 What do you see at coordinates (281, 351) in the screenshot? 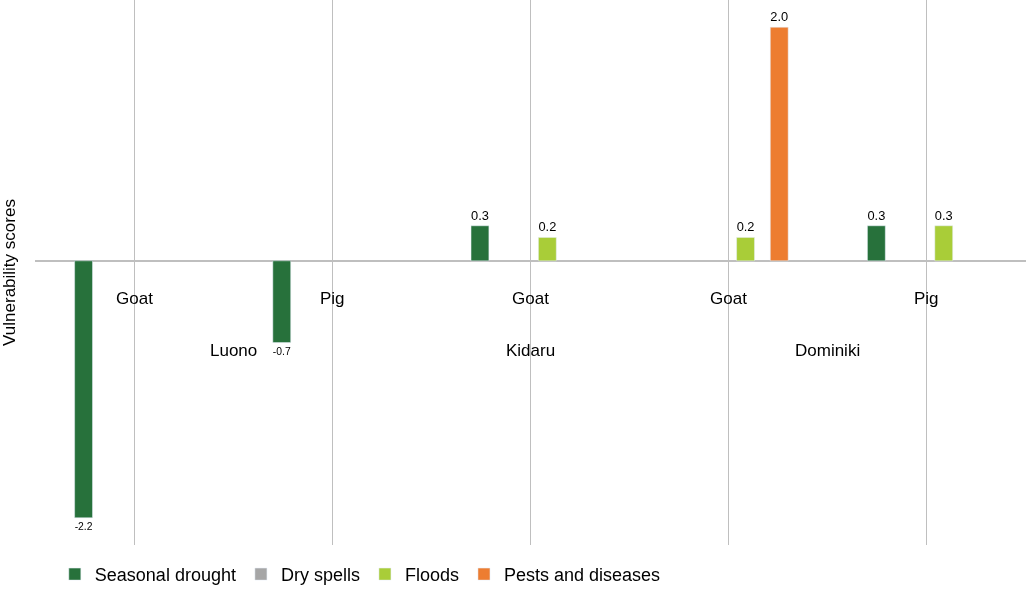
I see `data-label: -0.7` at bounding box center [281, 351].